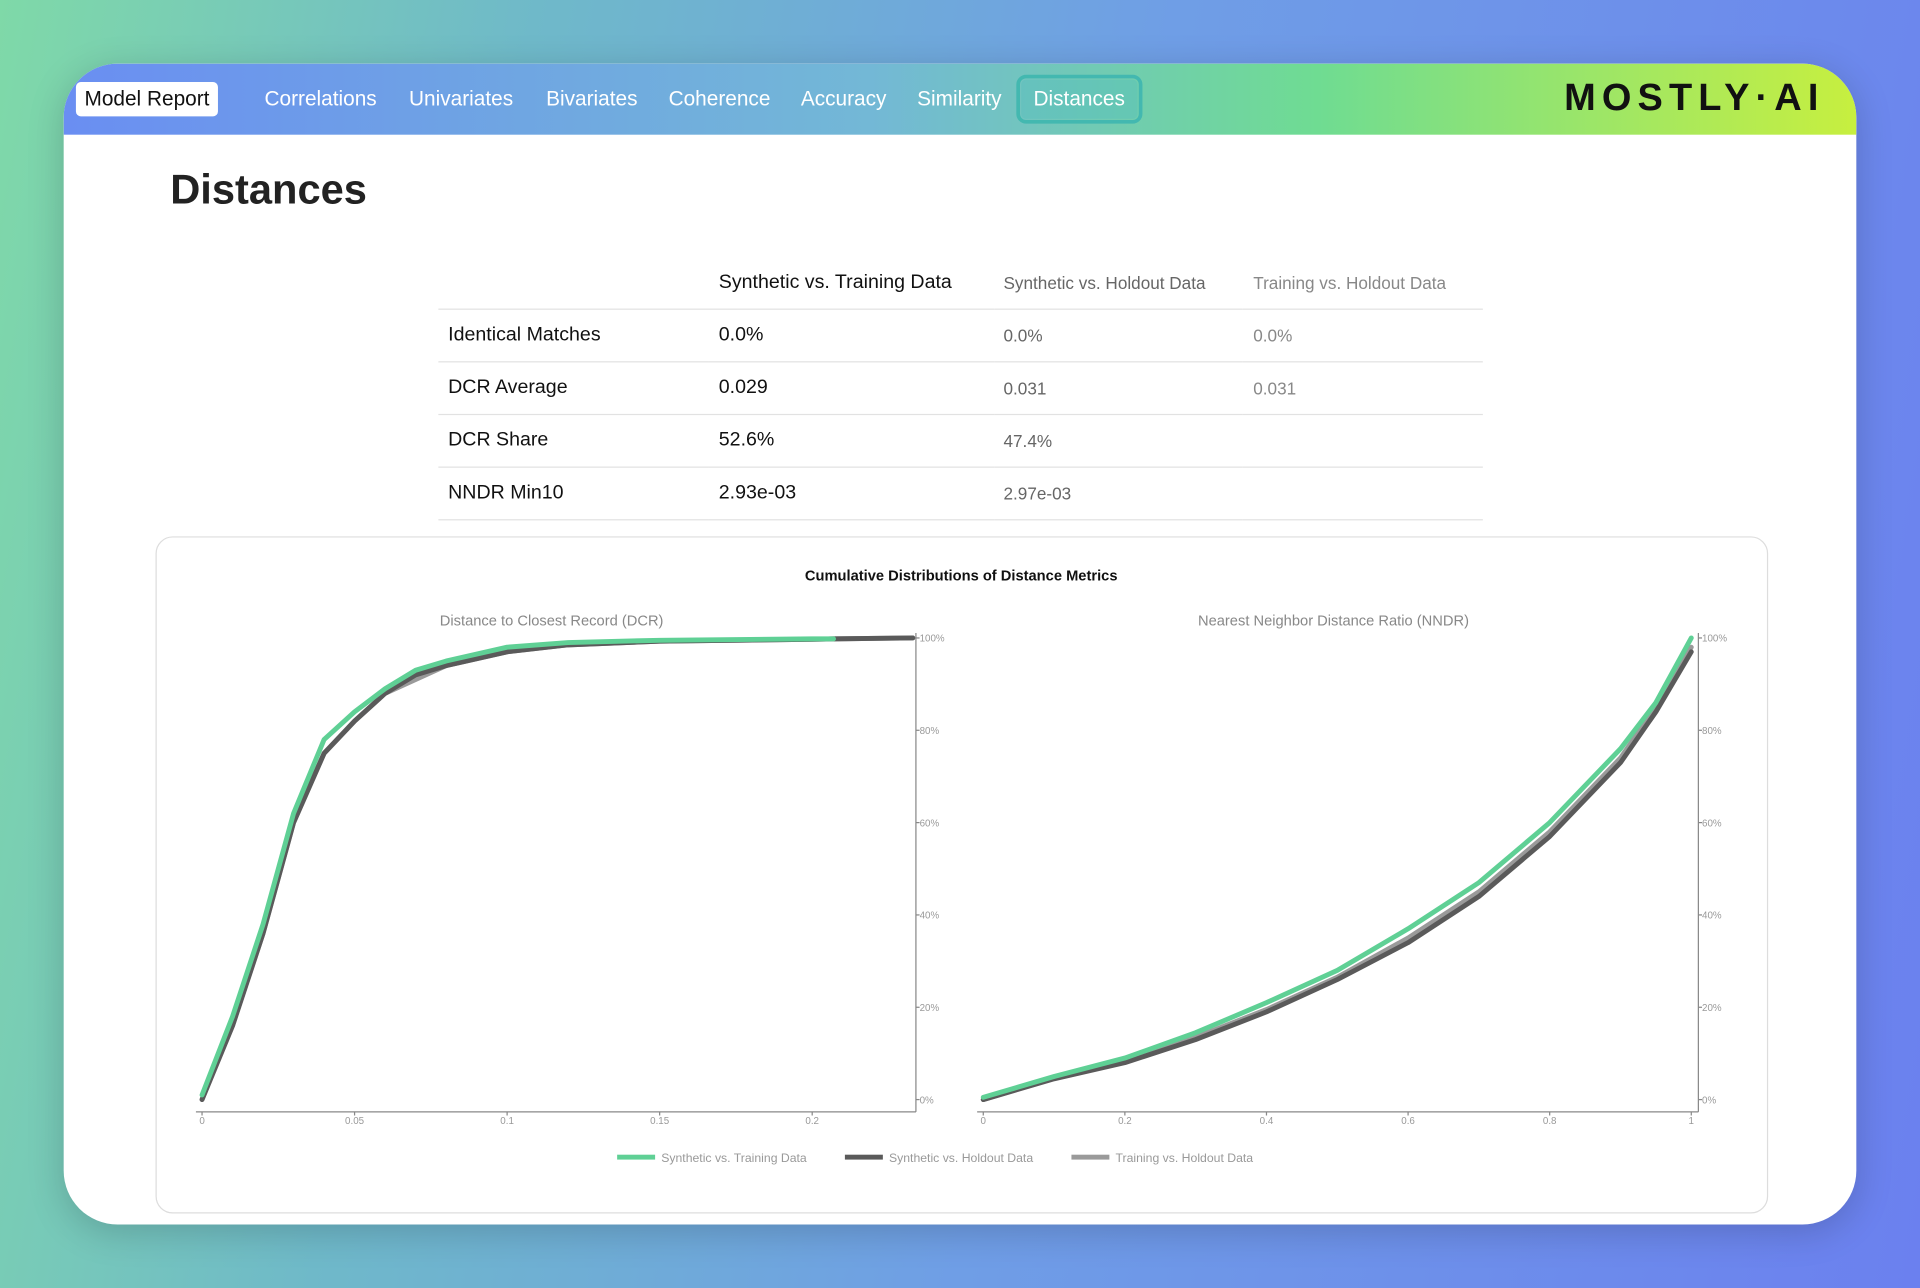  I want to click on header-cell: Training vs. Holdout Data, so click(1363, 283).